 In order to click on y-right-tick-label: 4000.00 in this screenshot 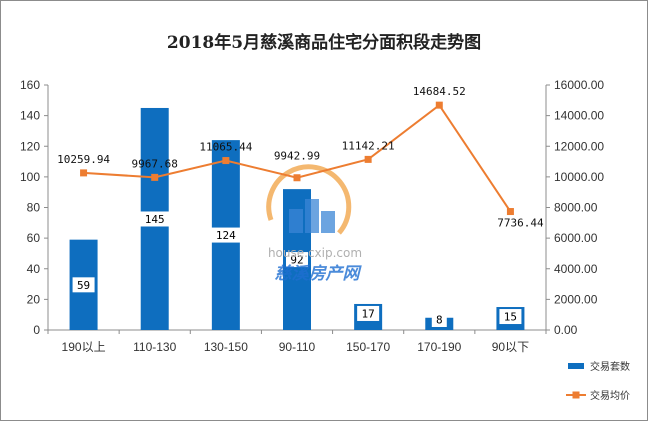, I will do `click(576, 269)`.